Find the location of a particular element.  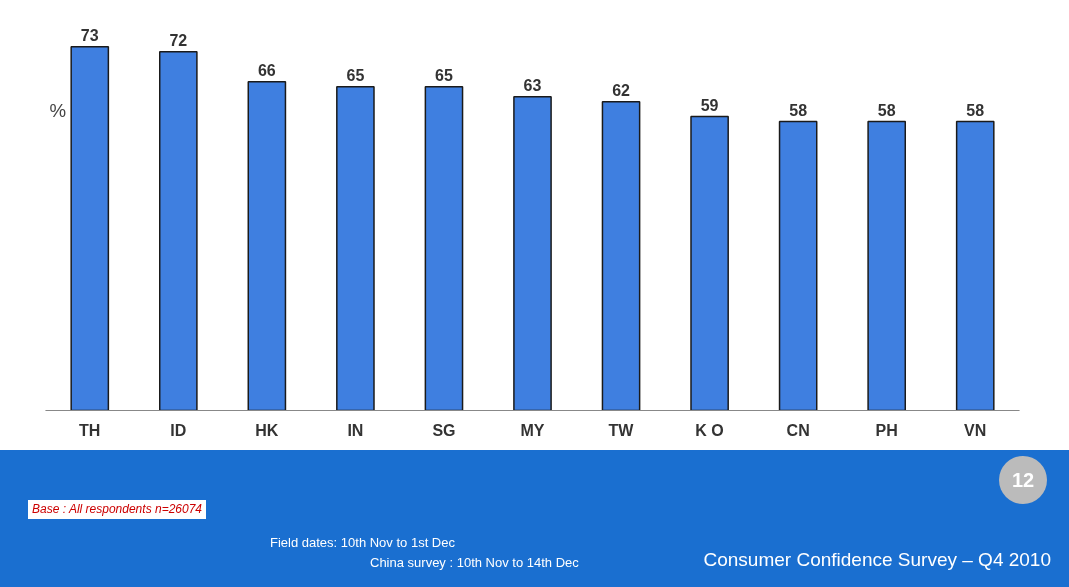

x-tick-label: TW is located at coordinates (621, 430).